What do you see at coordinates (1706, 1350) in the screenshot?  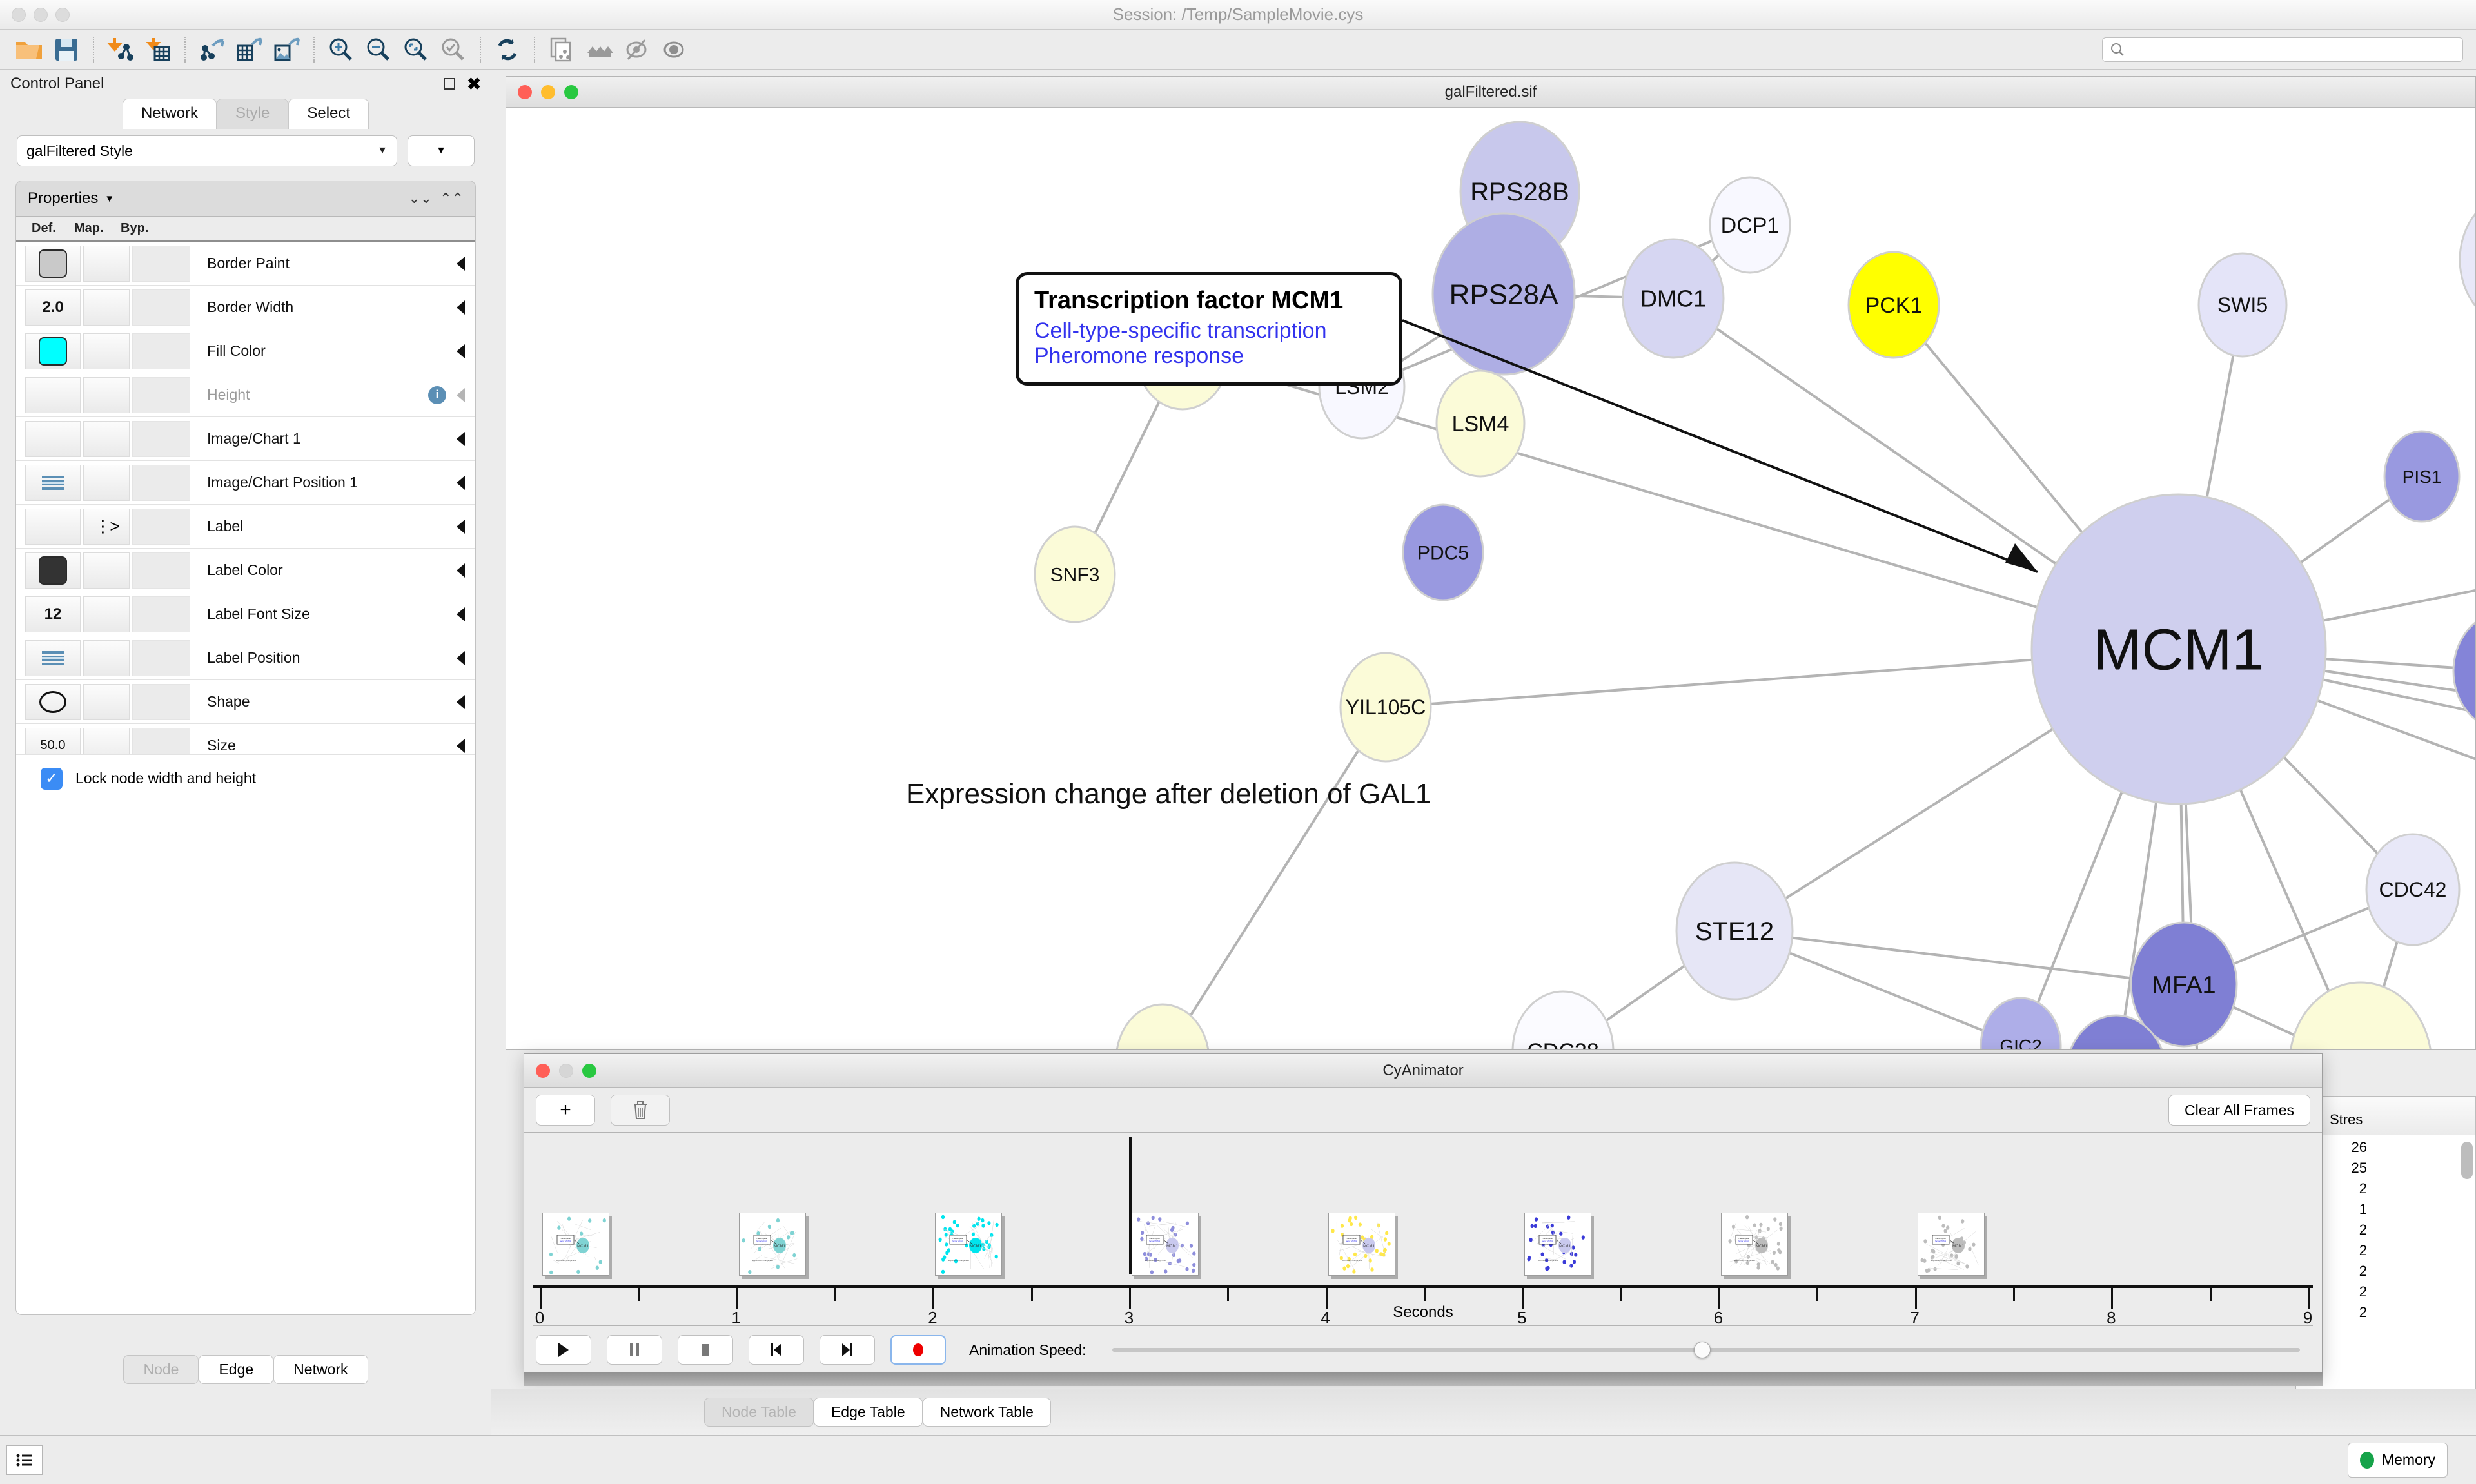 I see `animation-speed-slider` at bounding box center [1706, 1350].